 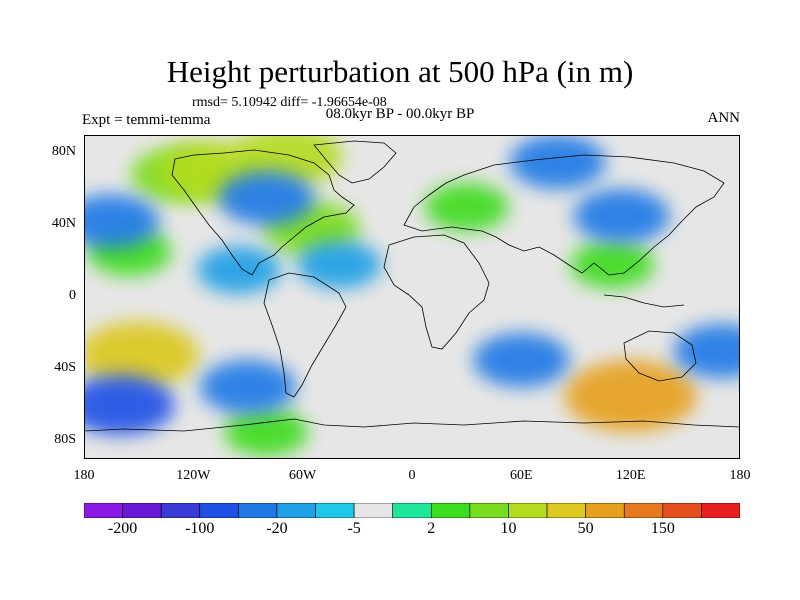 What do you see at coordinates (630, 475) in the screenshot?
I see `lon-tick-label: 120E` at bounding box center [630, 475].